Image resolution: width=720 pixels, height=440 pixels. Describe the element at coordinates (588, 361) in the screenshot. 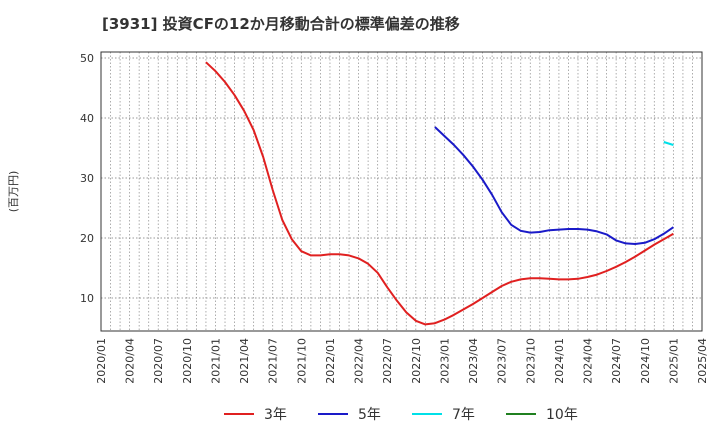

I see `x-tick-label: 2024/04` at that location.